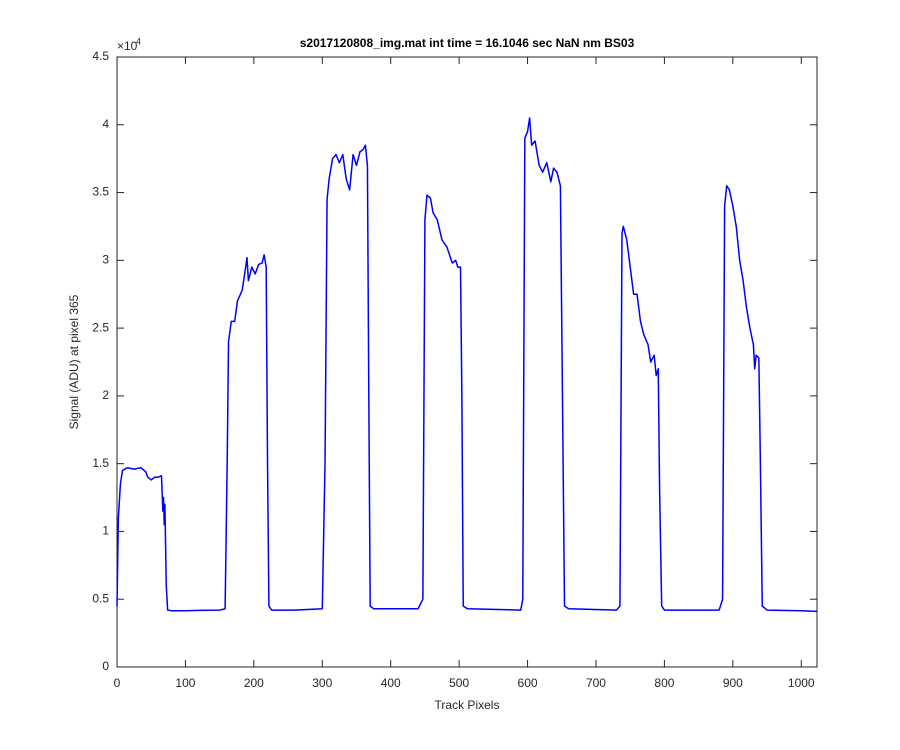 The width and height of the screenshot is (900, 750). What do you see at coordinates (105, 395) in the screenshot?
I see `y-tick-label: 2` at bounding box center [105, 395].